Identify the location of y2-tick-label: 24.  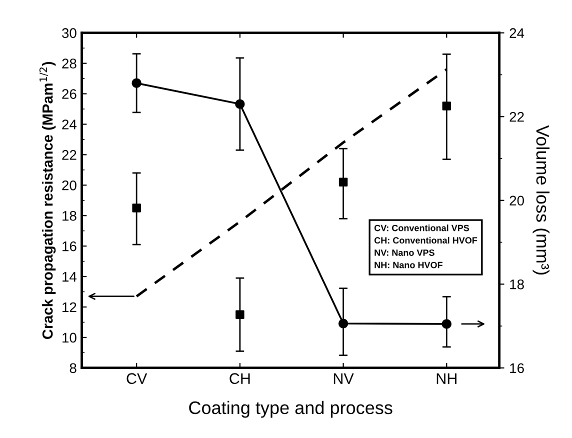
(517, 33).